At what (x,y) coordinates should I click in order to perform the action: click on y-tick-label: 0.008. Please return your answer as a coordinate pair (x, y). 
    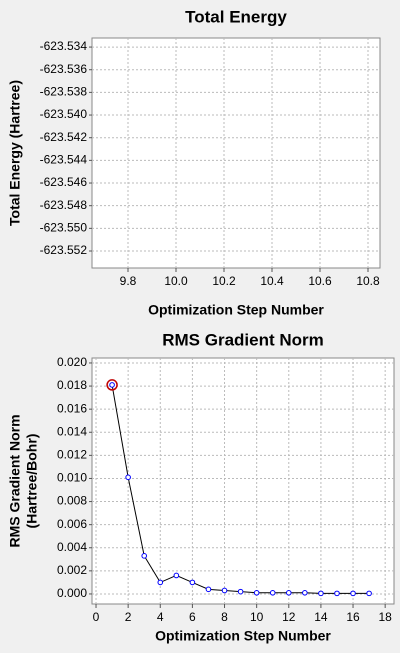
    Looking at the image, I should click on (72, 501).